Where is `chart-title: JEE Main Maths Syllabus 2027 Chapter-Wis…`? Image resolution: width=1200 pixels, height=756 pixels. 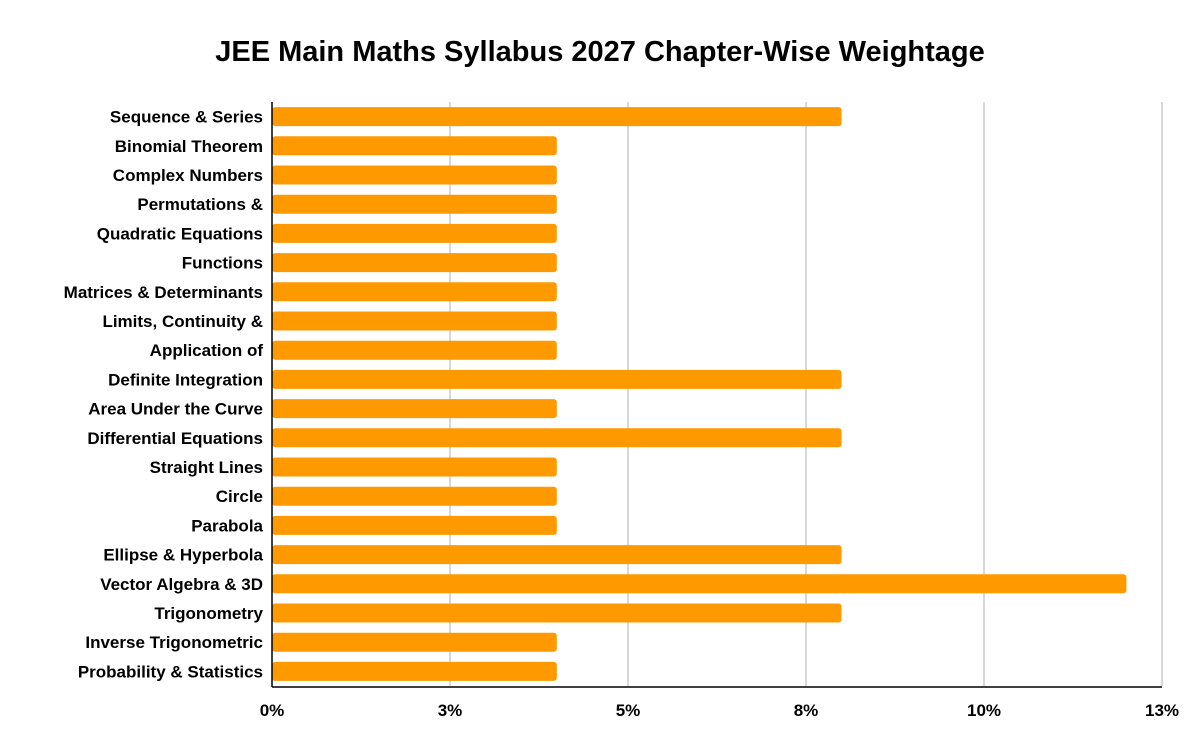 chart-title: JEE Main Maths Syllabus 2027 Chapter-Wis… is located at coordinates (600, 52).